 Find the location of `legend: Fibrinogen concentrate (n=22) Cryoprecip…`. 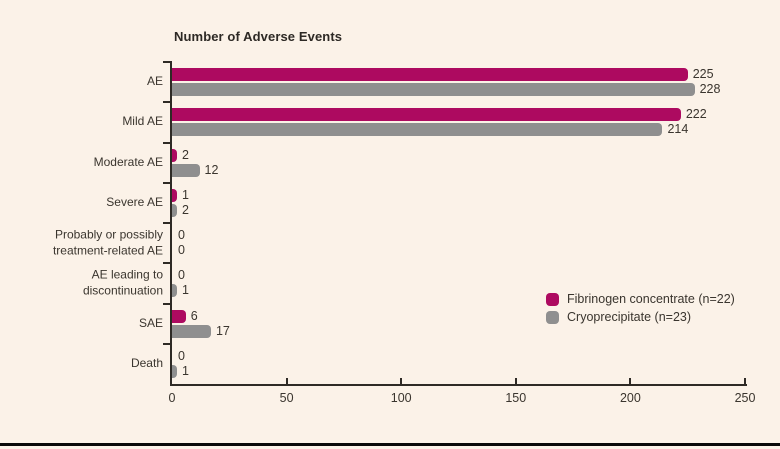

legend: Fibrinogen concentrate (n=22) Cryoprecip… is located at coordinates (640, 308).